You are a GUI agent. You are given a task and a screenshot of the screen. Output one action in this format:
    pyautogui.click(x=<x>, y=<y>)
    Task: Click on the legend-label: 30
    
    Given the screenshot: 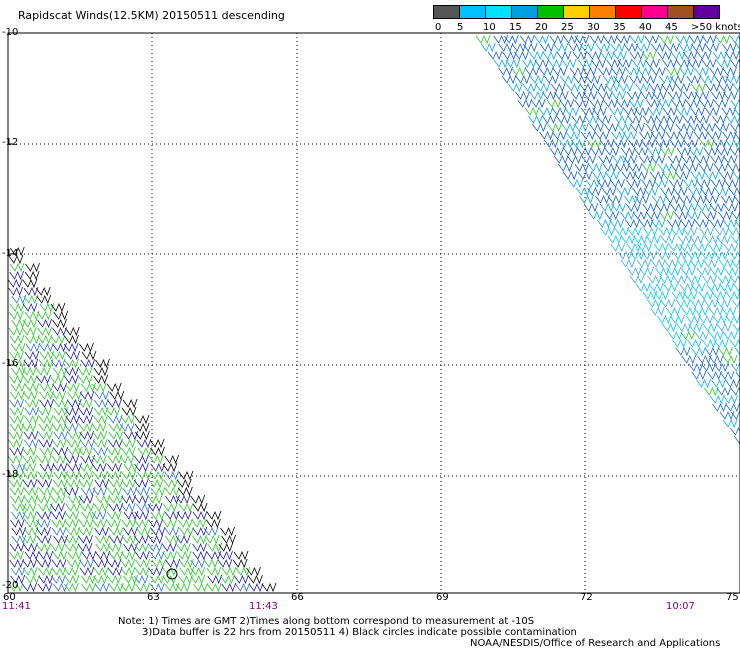 What is the action you would take?
    pyautogui.click(x=593, y=27)
    